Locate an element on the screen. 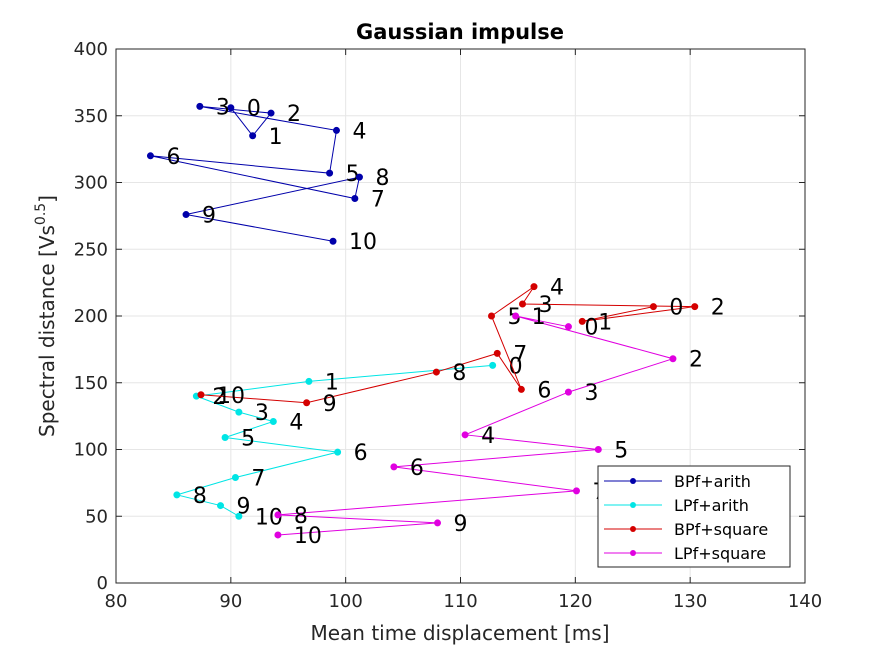 The width and height of the screenshot is (891, 656). x-tick-label: 100 is located at coordinates (345, 601).